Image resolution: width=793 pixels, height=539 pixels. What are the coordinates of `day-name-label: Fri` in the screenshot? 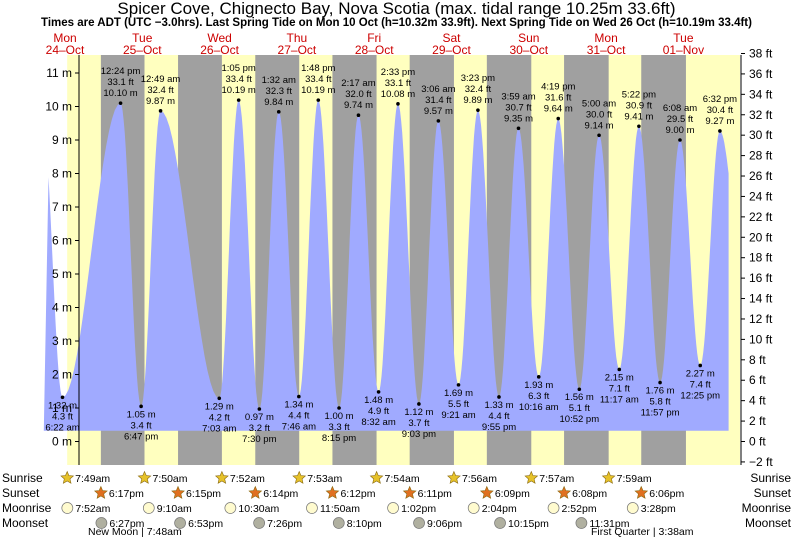 It's located at (374, 38).